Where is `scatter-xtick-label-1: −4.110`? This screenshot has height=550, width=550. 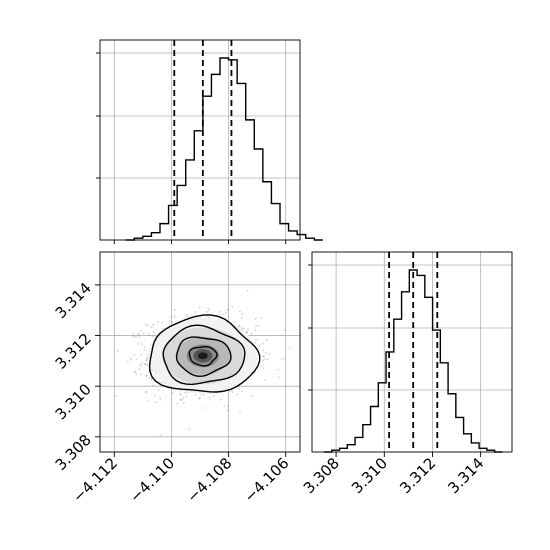 scatter-xtick-label-1: −4.110 is located at coordinates (152, 480).